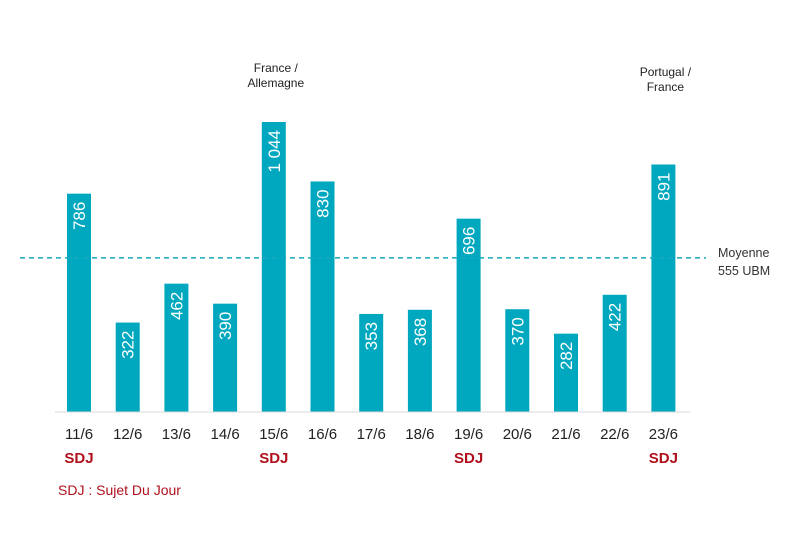  I want to click on x-tick-label: 13/6, so click(176, 434).